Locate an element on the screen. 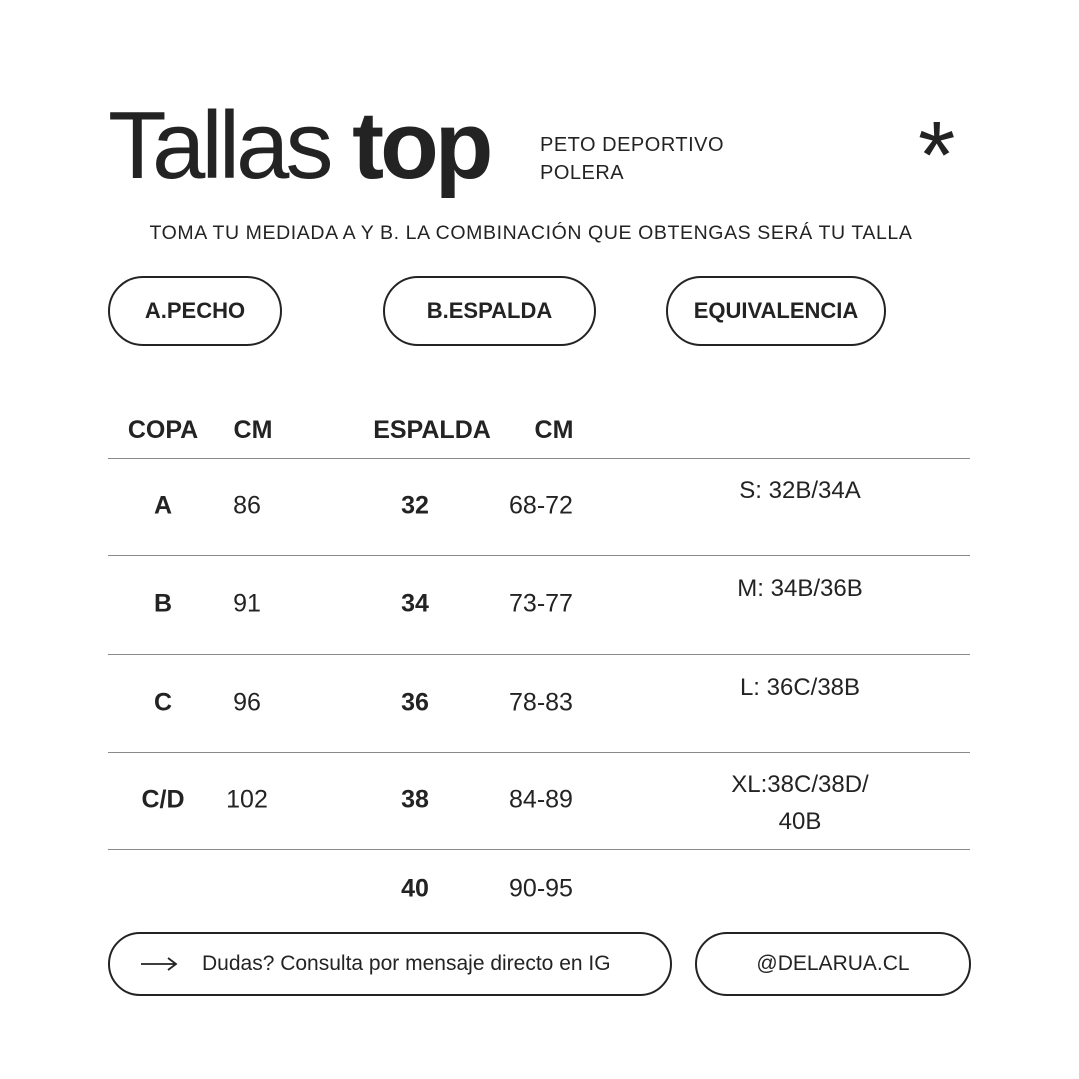  title-light: Tallas is located at coordinates (220, 145).